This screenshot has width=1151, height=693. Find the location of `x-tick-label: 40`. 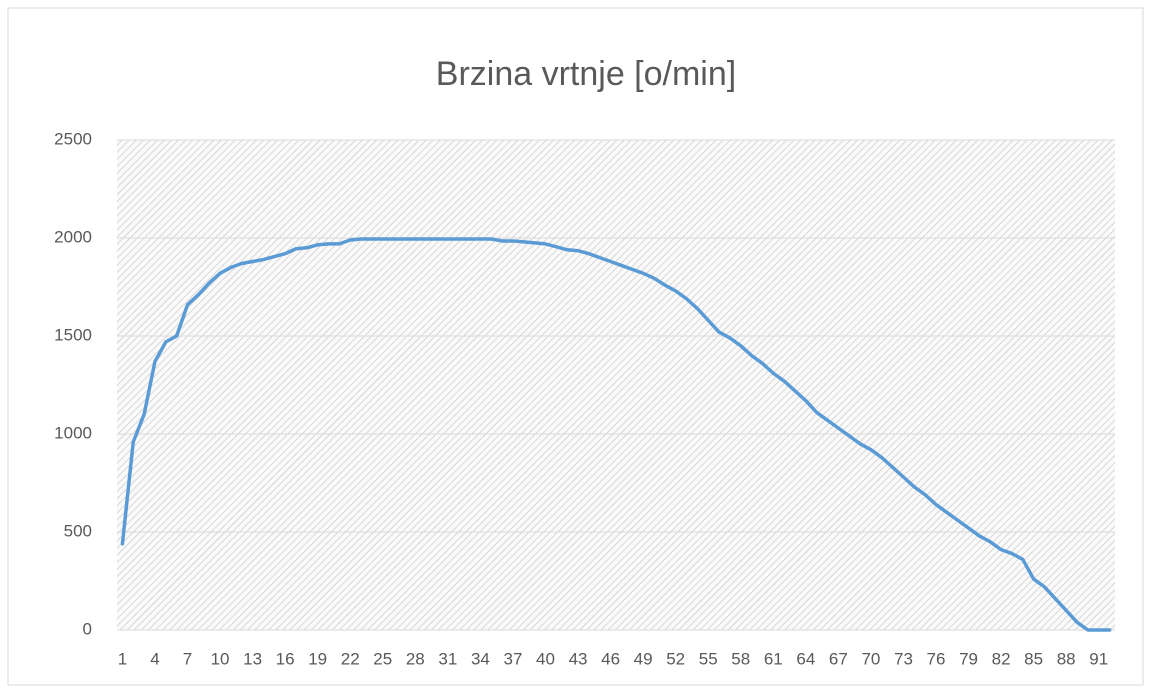

x-tick-label: 40 is located at coordinates (545, 658).